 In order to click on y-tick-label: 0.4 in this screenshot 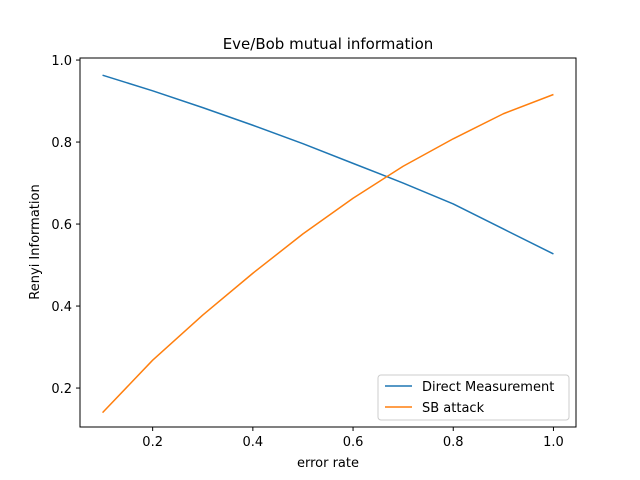, I will do `click(61, 307)`.